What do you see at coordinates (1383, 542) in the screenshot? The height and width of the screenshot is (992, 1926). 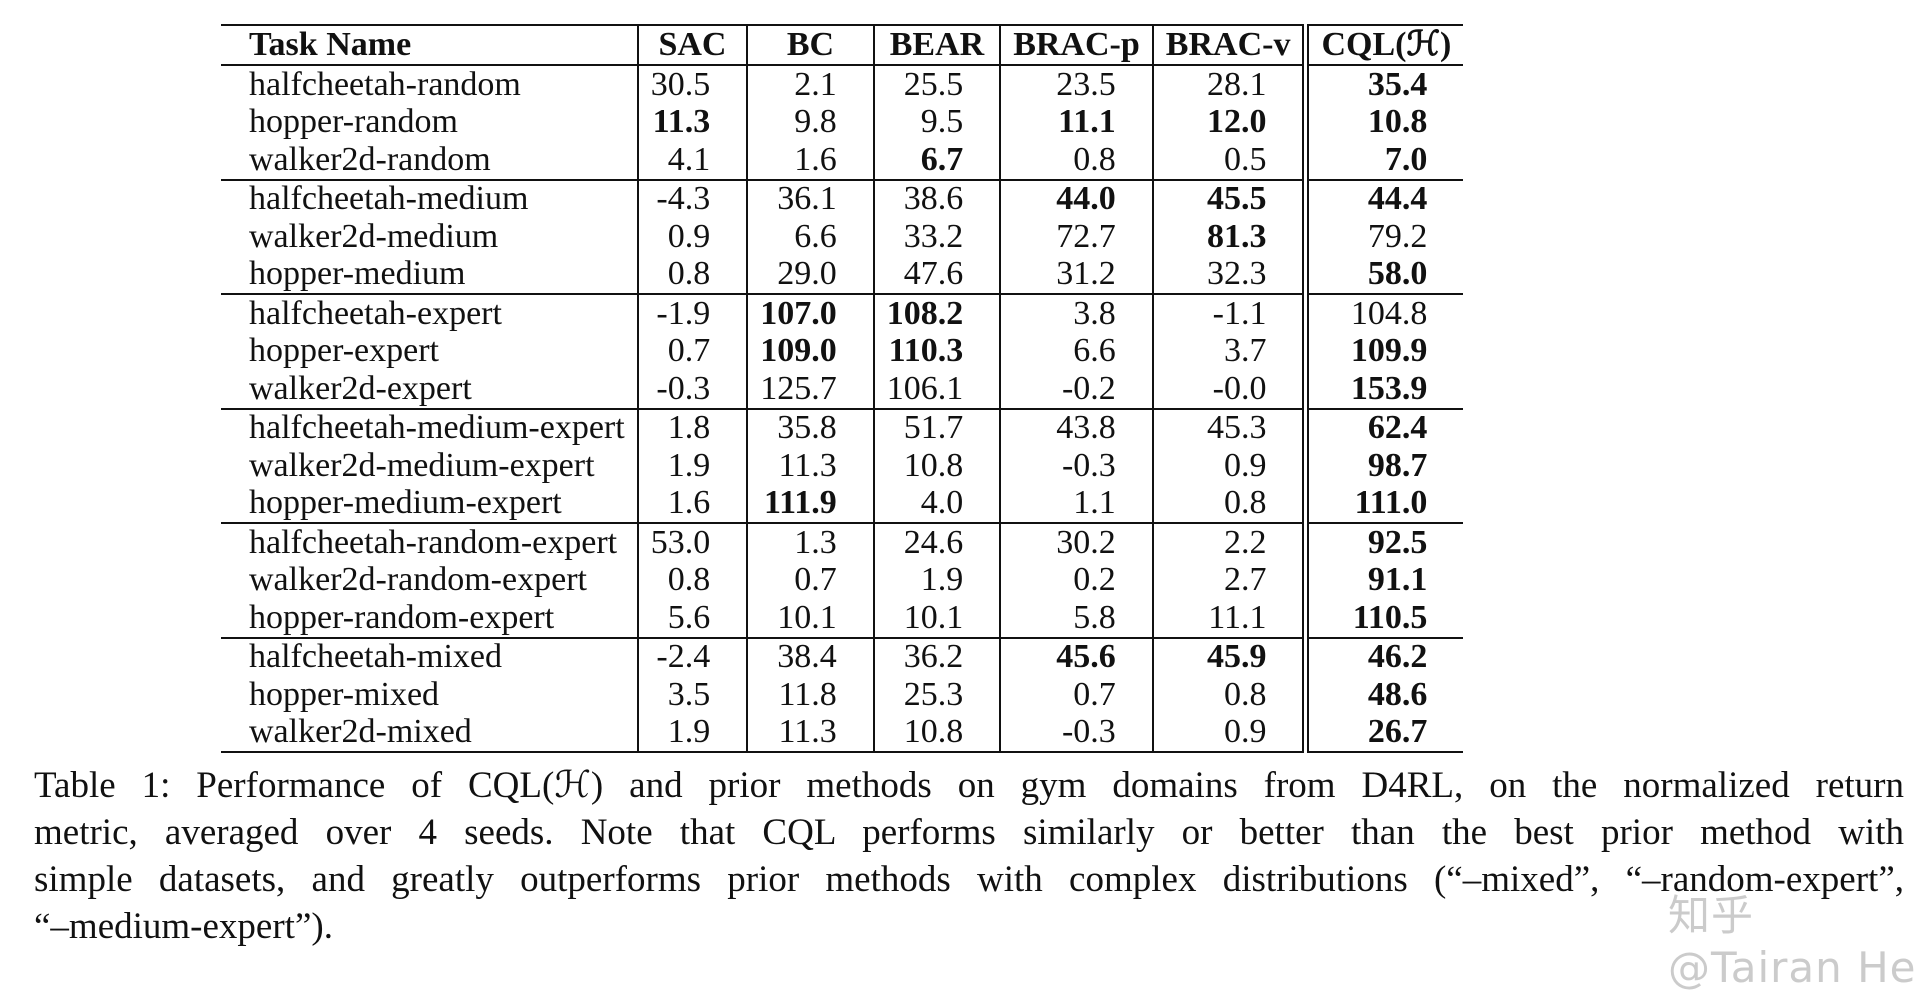 I see `cql-value-cell: 92.5` at bounding box center [1383, 542].